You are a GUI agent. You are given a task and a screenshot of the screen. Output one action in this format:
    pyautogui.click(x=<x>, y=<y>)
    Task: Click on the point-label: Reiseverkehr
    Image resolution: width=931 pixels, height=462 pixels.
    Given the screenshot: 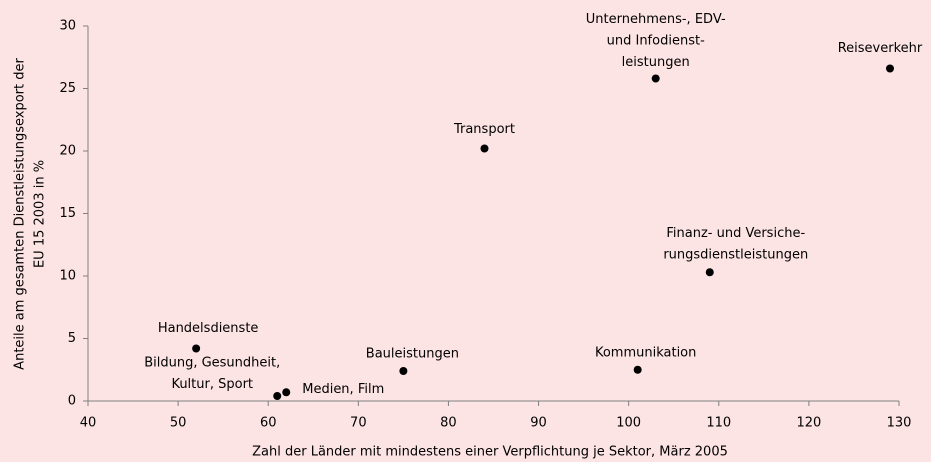 What is the action you would take?
    pyautogui.click(x=880, y=48)
    